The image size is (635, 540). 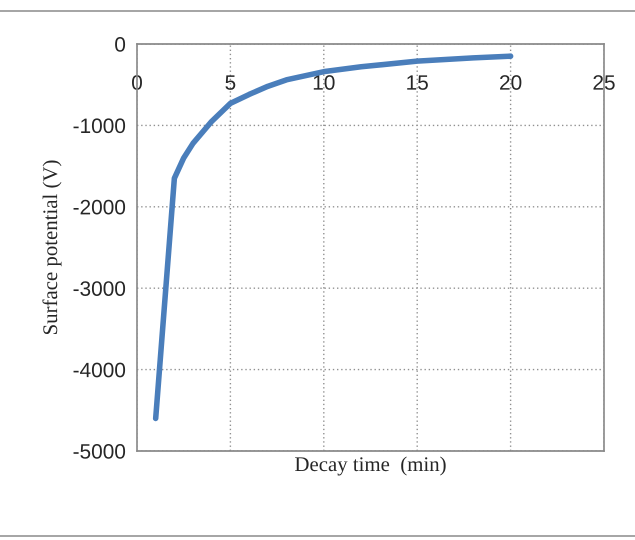 What do you see at coordinates (100, 451) in the screenshot?
I see `y-tick-label: -5000` at bounding box center [100, 451].